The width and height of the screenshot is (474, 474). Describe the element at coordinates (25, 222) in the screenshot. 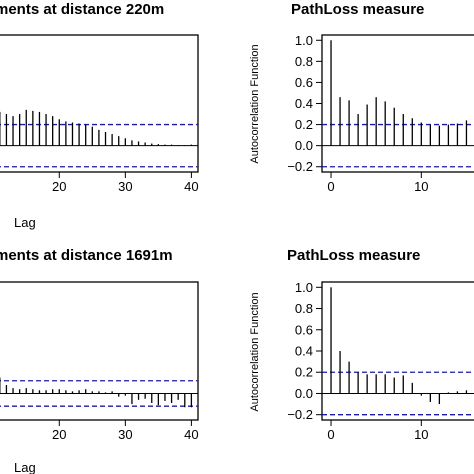

I see `panel-1-x-axis-label: Lag` at that location.